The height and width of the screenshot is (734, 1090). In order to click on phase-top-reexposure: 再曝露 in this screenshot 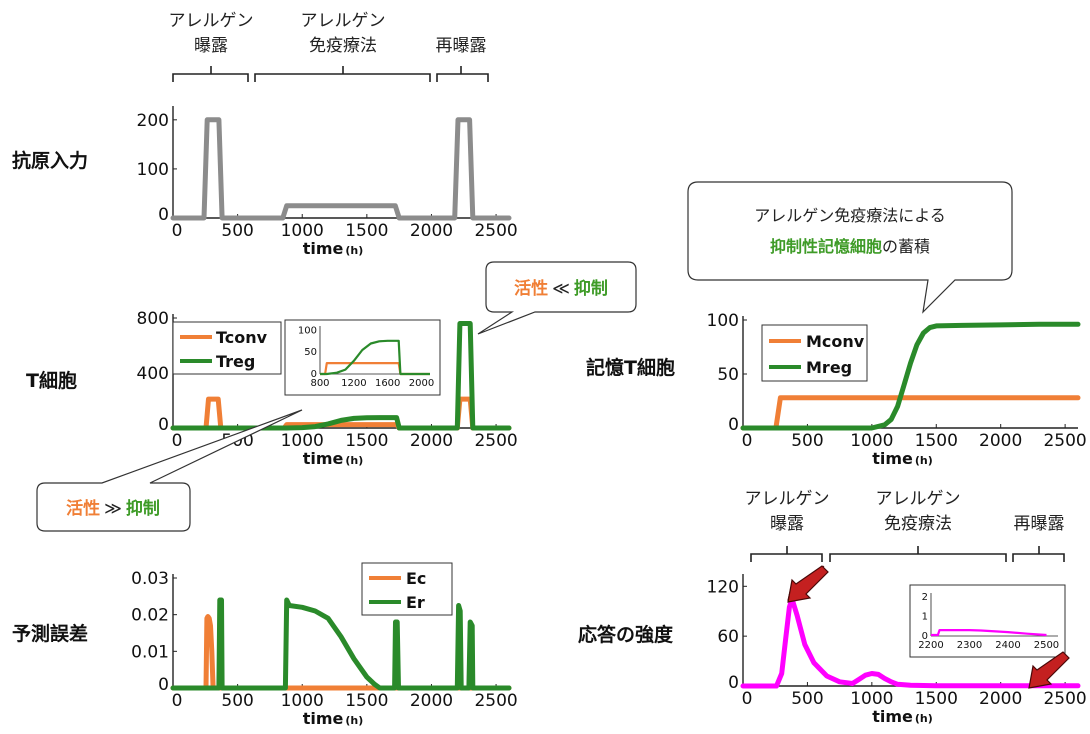, I will do `click(461, 46)`.